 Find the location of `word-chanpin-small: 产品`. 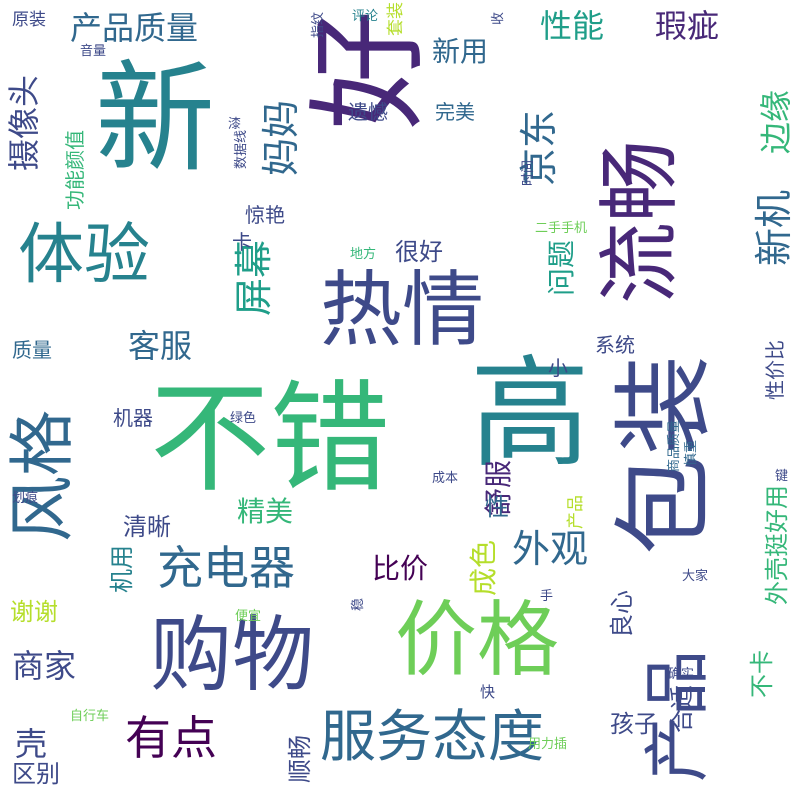

word-chanpin-small: 产品 is located at coordinates (576, 512).